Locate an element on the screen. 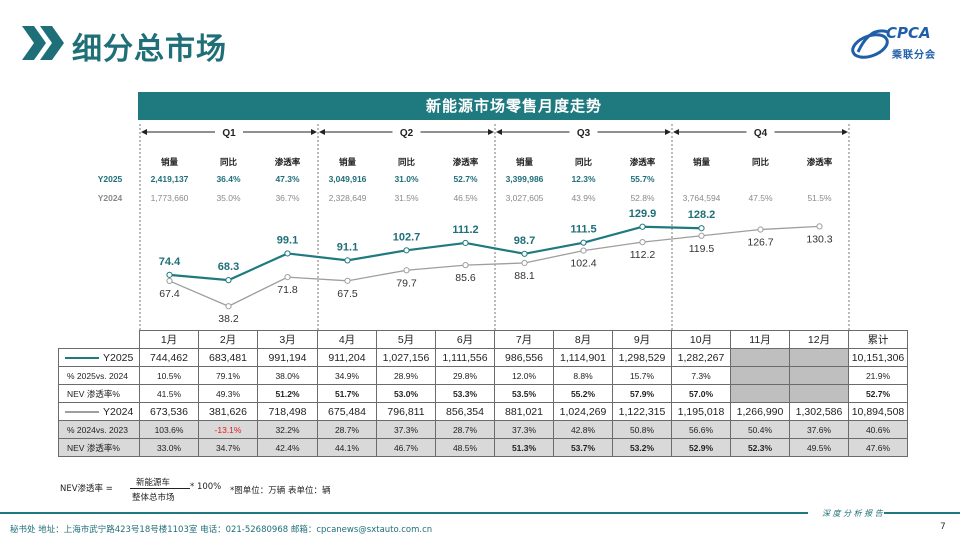 The image size is (960, 540). table-cell: 56.6% is located at coordinates (701, 429).